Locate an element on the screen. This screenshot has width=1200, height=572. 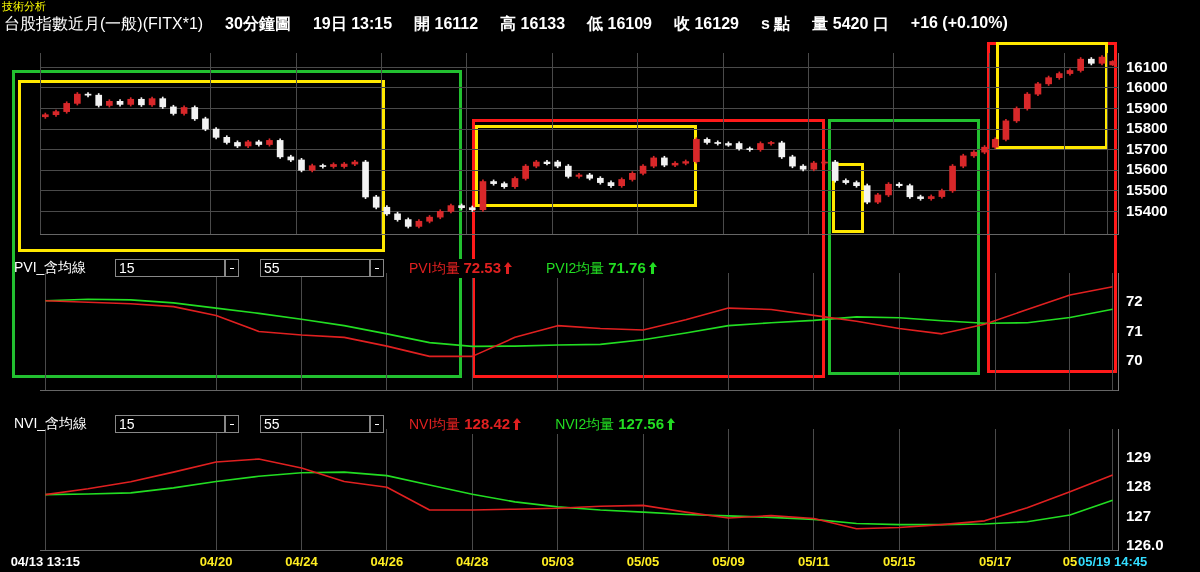
y-tick-label: 15900 is located at coordinates (1147, 107).